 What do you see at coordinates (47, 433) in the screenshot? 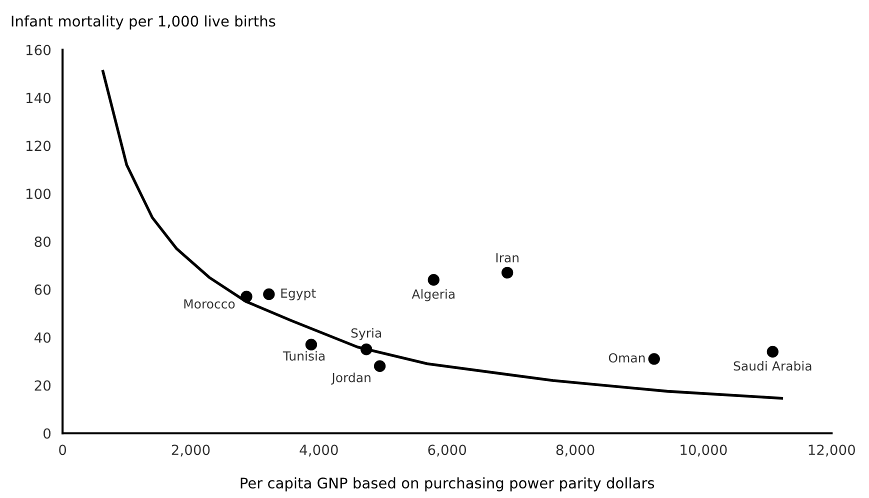
I see `y-tick-label: 0` at bounding box center [47, 433].